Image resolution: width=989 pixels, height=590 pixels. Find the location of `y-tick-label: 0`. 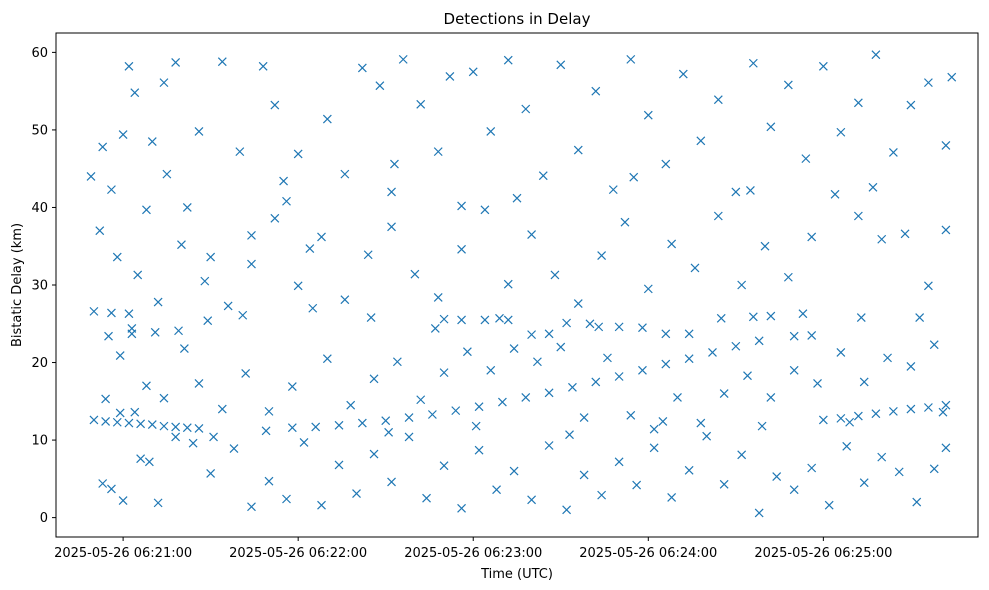

y-tick-label: 0 is located at coordinates (44, 518).